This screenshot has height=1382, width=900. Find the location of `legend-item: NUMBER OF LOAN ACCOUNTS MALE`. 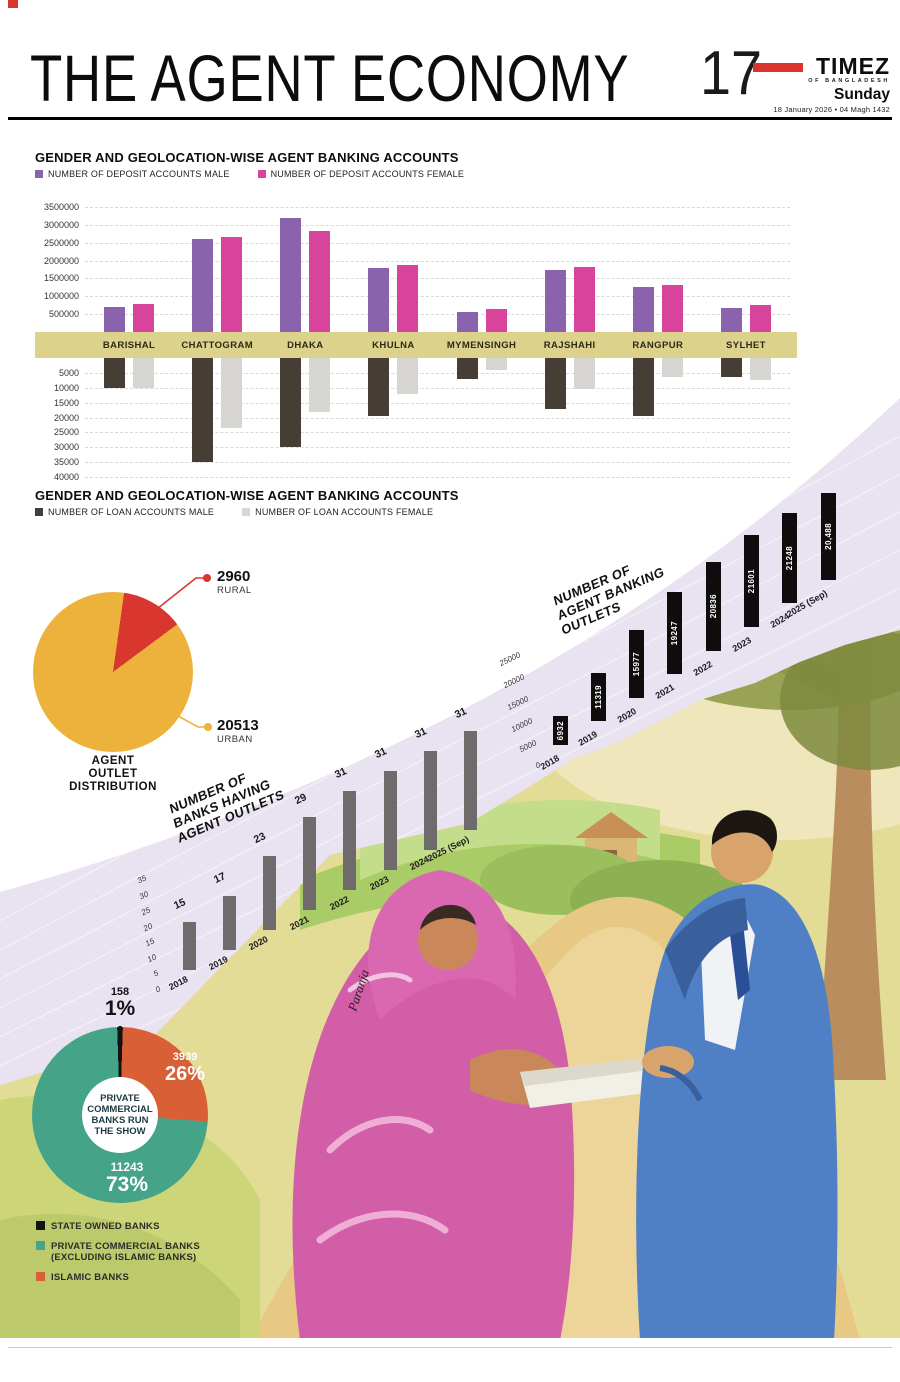

legend-item: NUMBER OF LOAN ACCOUNTS MALE is located at coordinates (124, 512).